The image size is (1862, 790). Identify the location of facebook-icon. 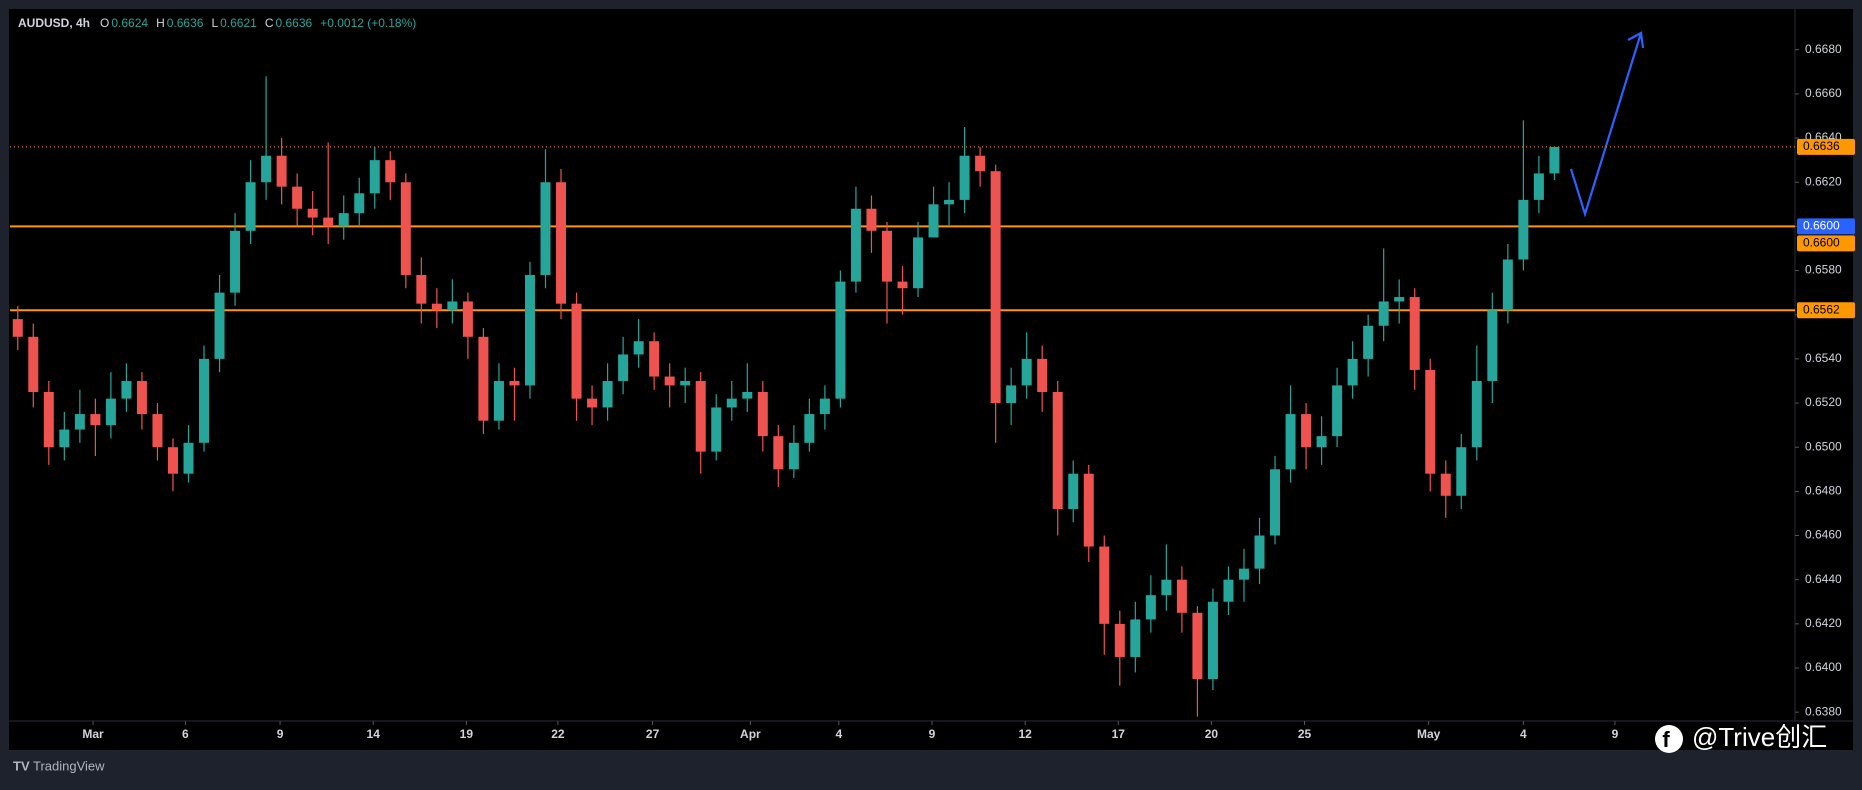
(1669, 739).